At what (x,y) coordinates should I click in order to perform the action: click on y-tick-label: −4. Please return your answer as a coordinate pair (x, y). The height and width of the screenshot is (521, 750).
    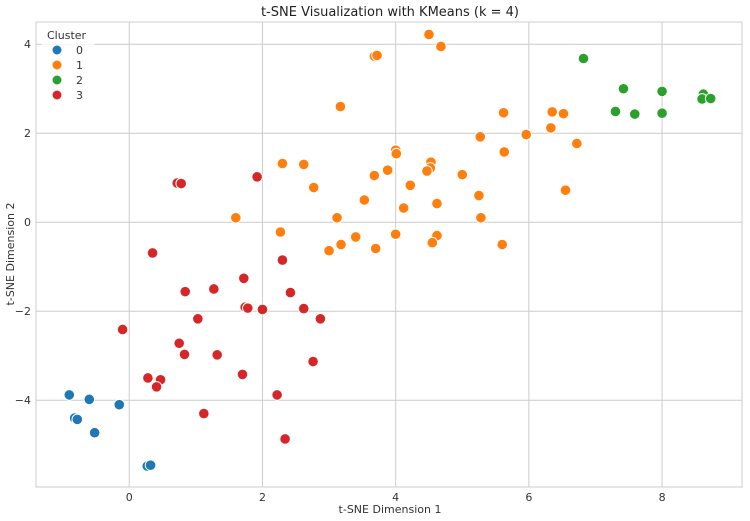
    Looking at the image, I should click on (23, 400).